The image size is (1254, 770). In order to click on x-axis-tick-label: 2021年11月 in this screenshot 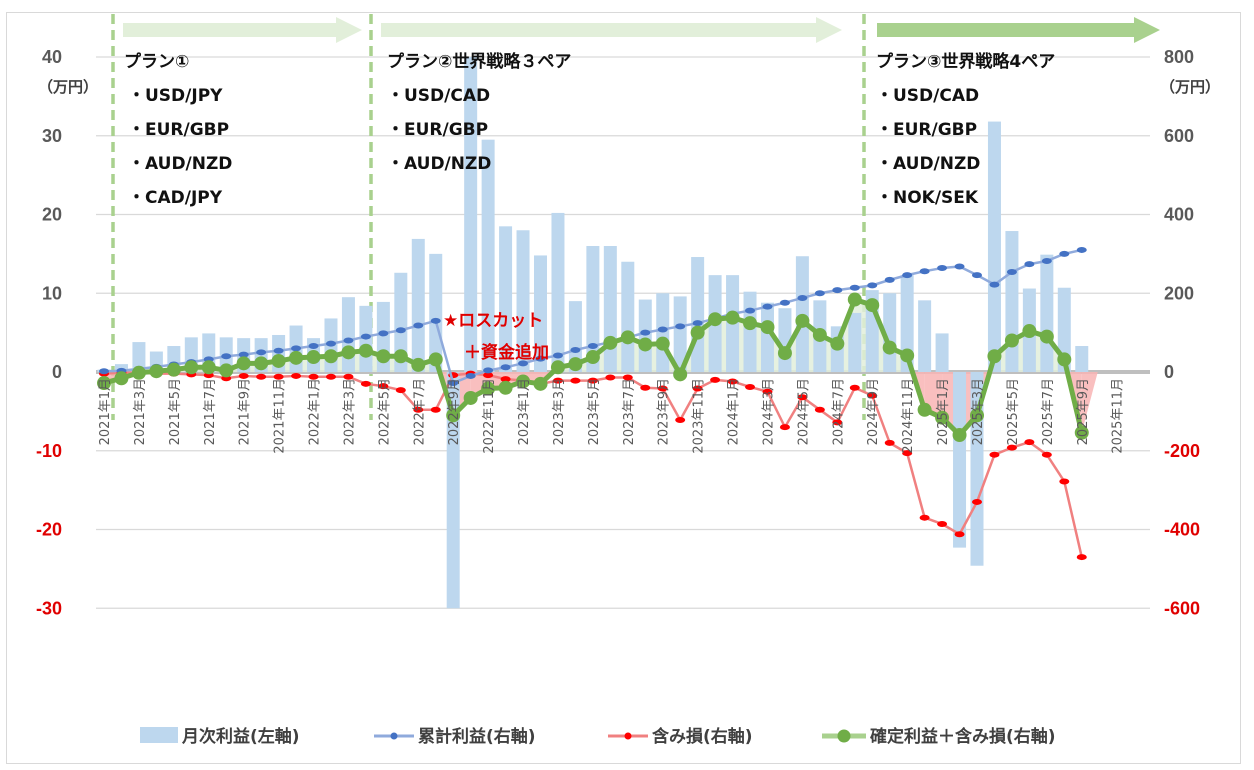, I will do `click(280, 416)`.